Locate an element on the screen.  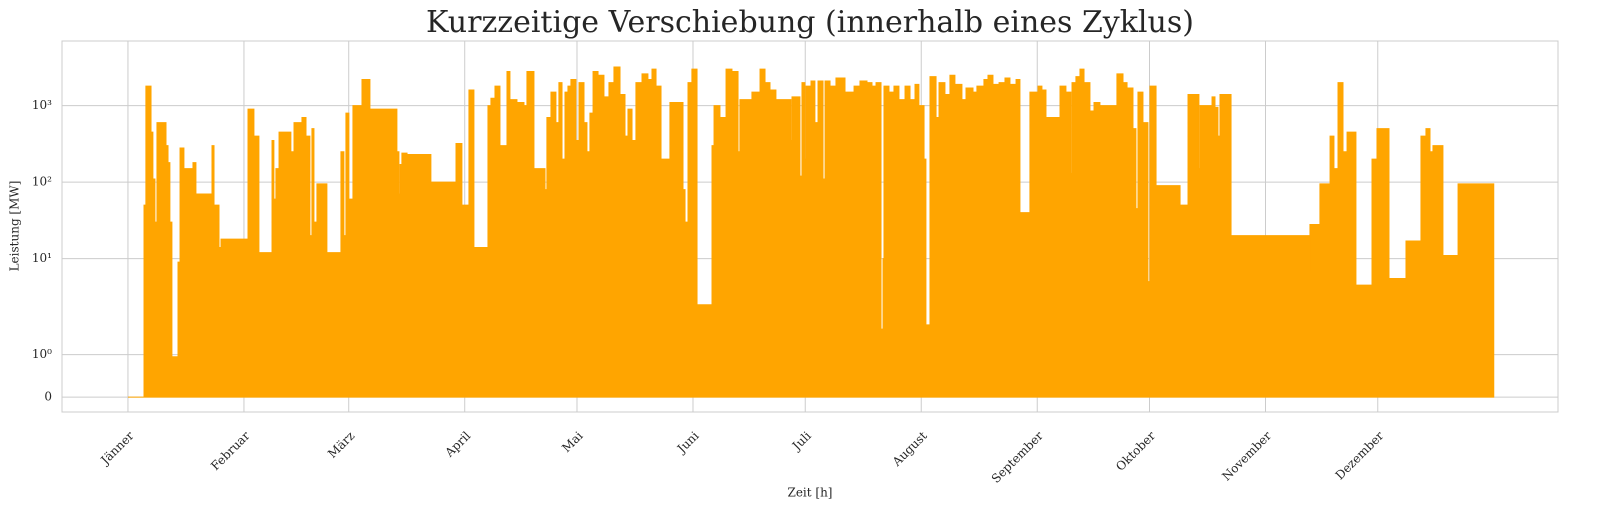
x-tick-label: Oktober is located at coordinates (1135, 451).